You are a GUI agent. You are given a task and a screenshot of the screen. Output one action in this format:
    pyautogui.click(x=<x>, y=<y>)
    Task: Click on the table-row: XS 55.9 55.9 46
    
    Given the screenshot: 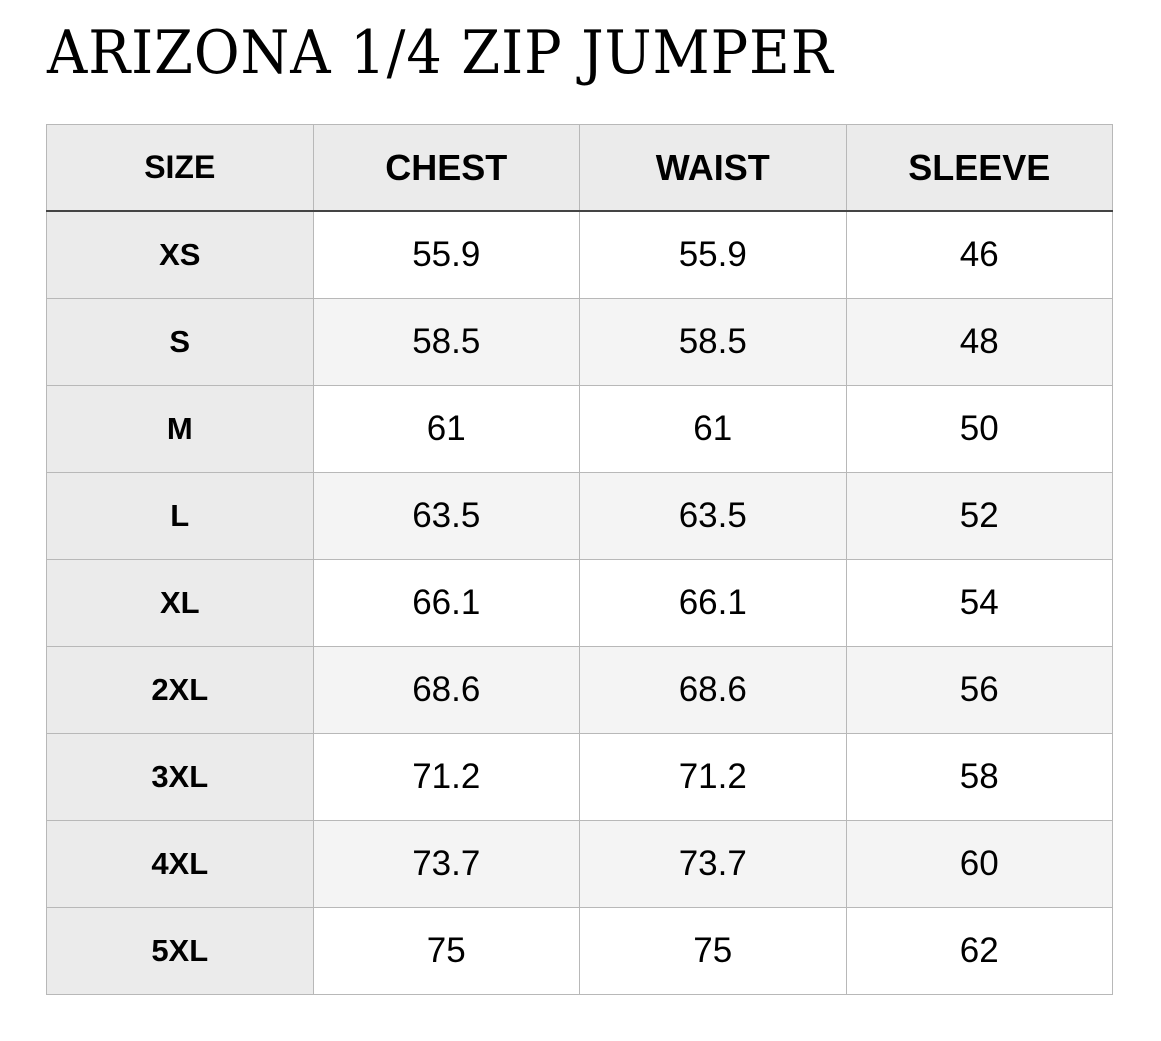 What is the action you would take?
    pyautogui.click(x=579, y=254)
    